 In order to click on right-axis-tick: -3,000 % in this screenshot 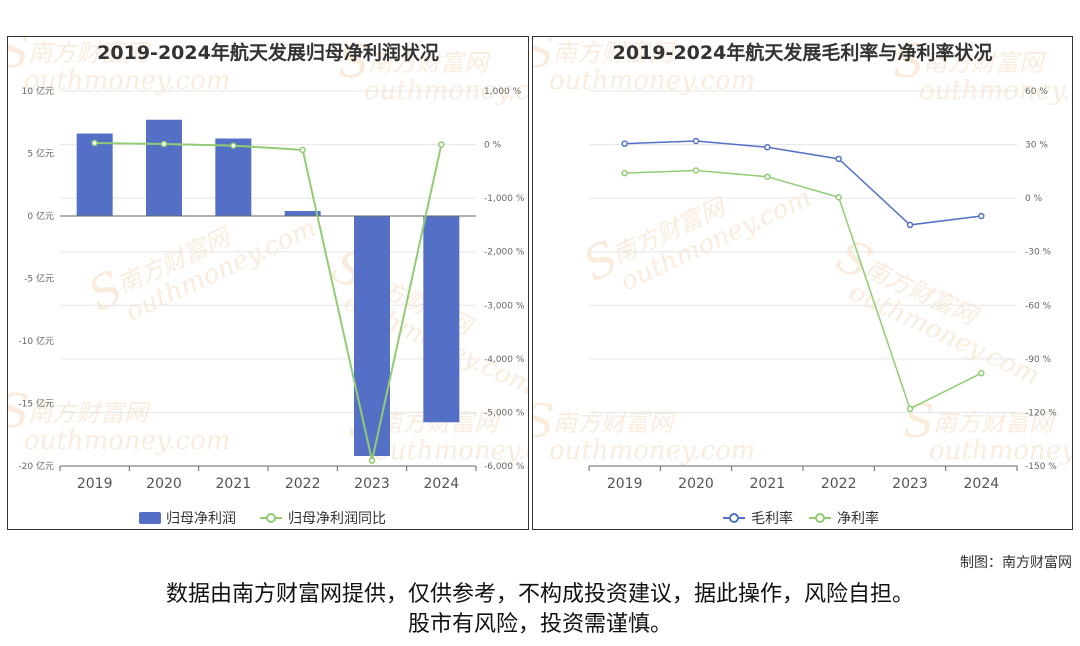, I will do `click(504, 306)`.